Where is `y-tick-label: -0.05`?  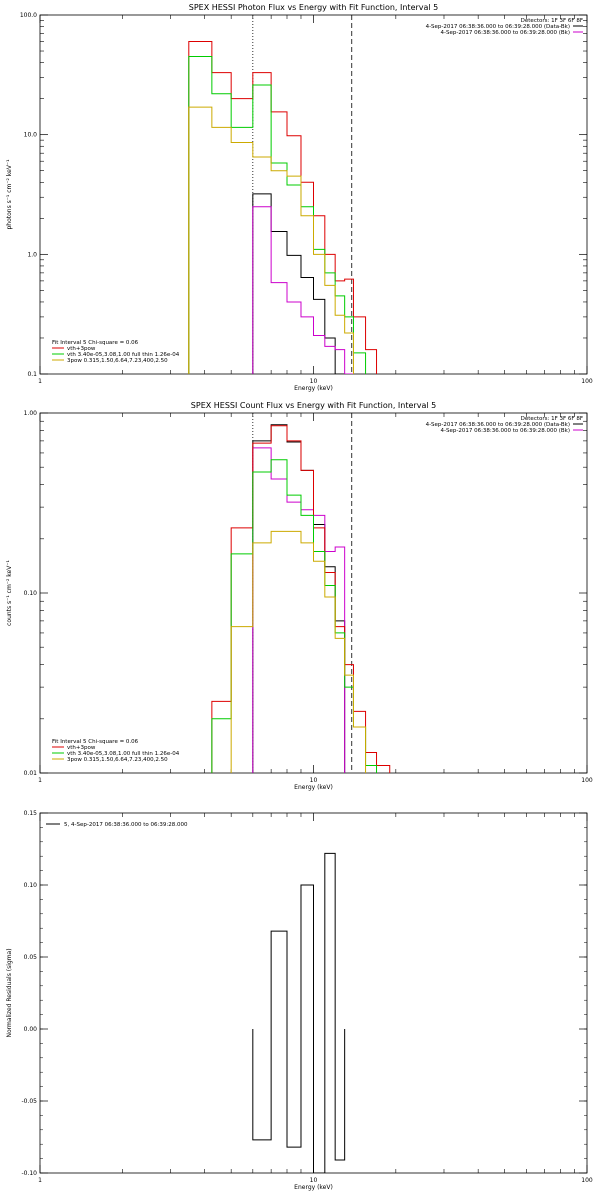
y-tick-label: -0.05 is located at coordinates (29, 1101).